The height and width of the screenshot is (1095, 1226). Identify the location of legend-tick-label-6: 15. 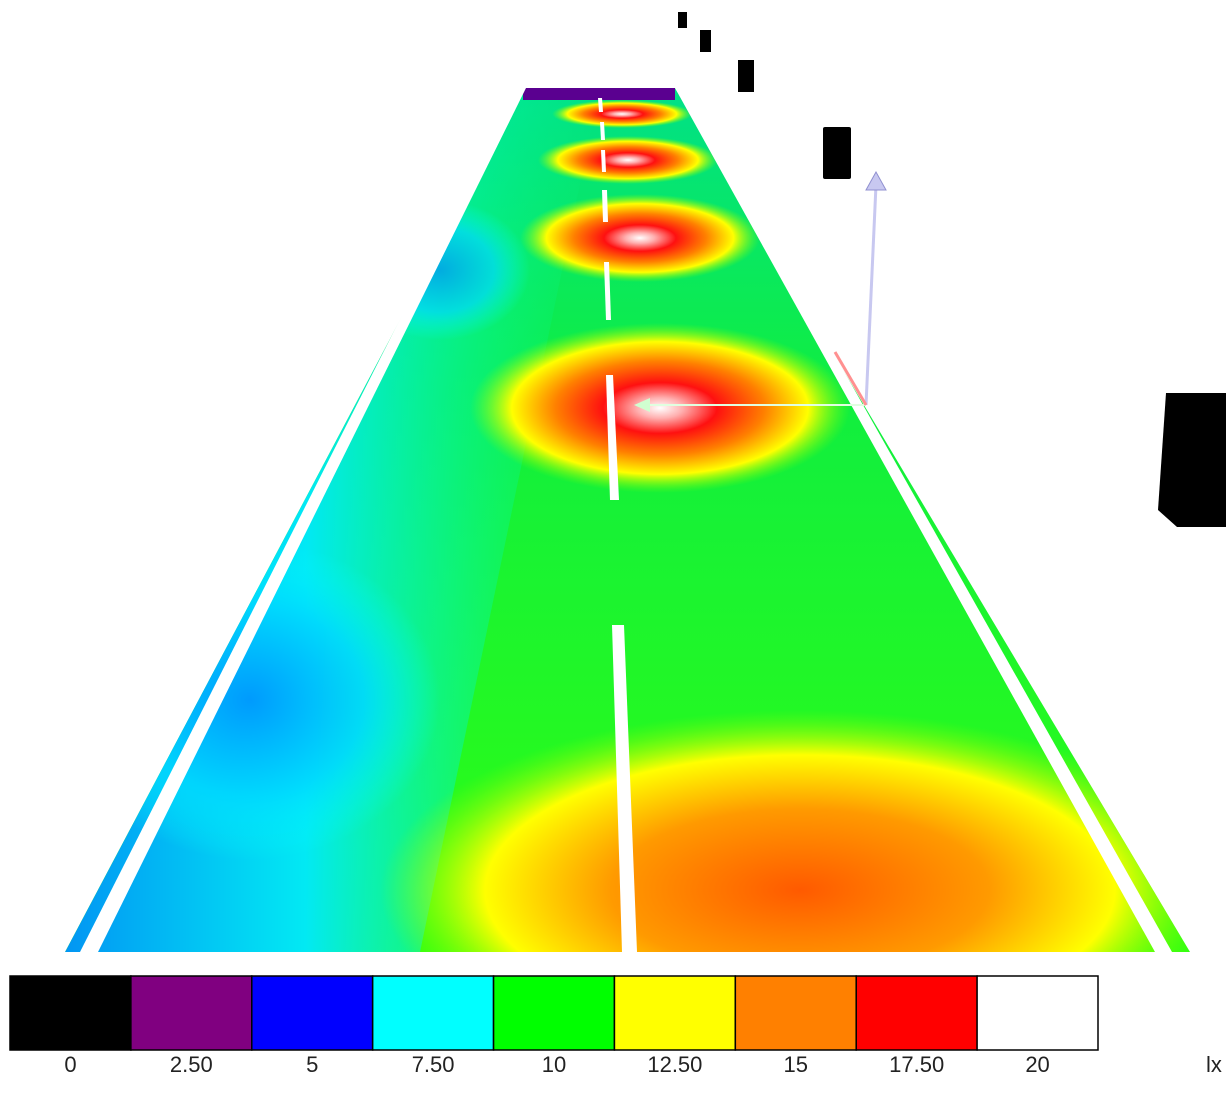
(796, 1064).